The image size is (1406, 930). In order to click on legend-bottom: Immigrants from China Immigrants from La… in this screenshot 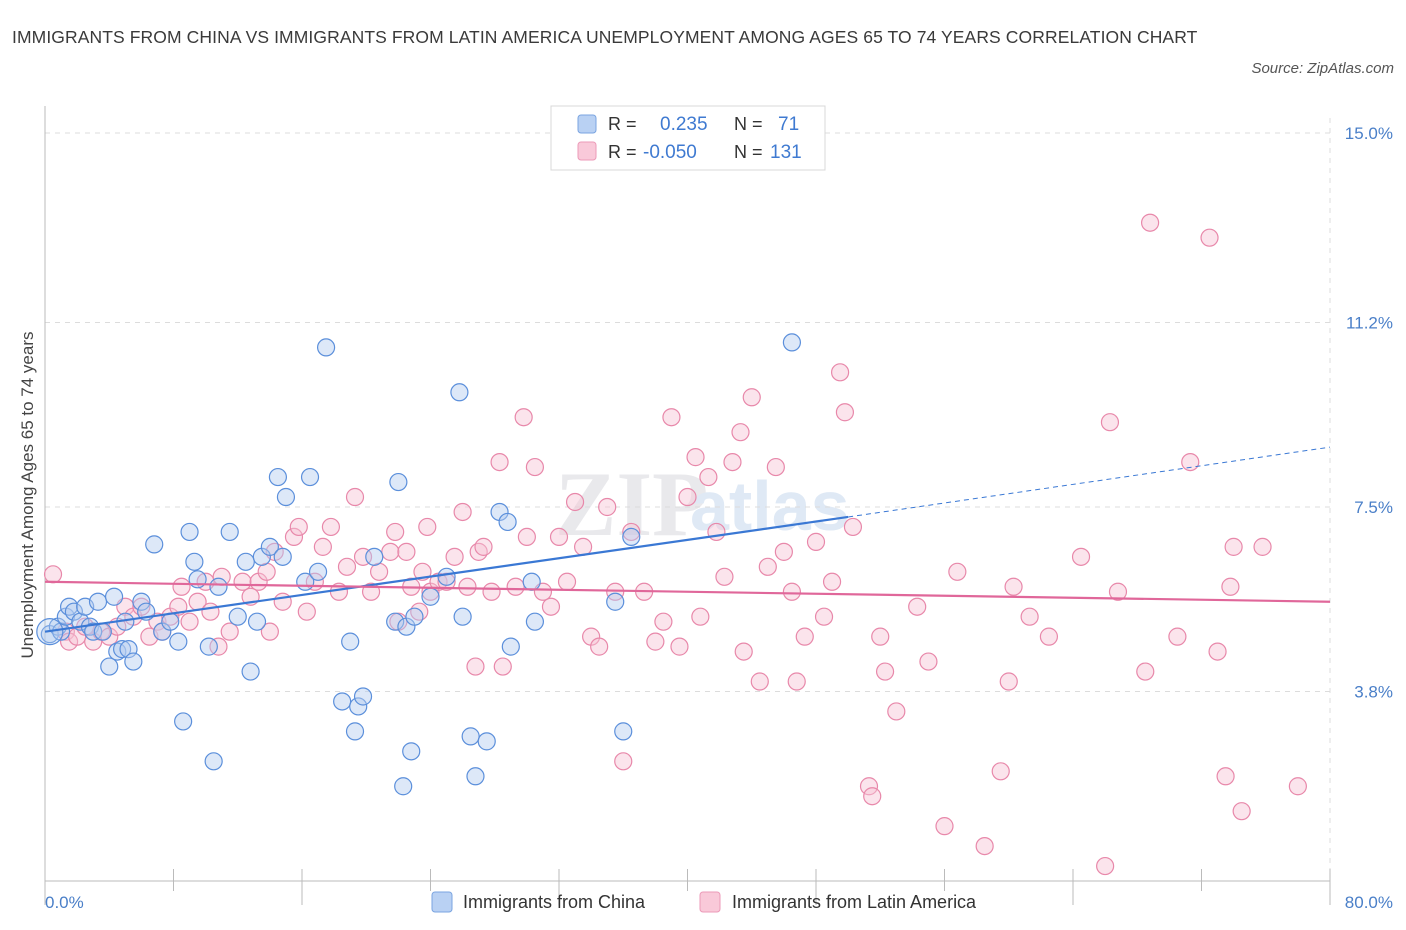, I will do `click(704, 902)`.